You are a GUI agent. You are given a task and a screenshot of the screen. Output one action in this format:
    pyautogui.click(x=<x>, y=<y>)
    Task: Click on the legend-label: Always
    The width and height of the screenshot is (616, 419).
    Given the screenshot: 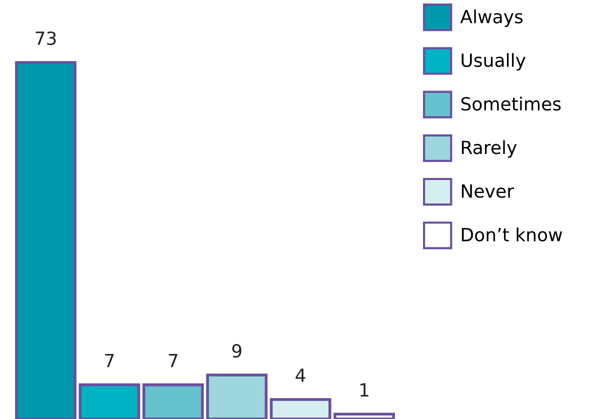 What is the action you would take?
    pyautogui.click(x=491, y=18)
    